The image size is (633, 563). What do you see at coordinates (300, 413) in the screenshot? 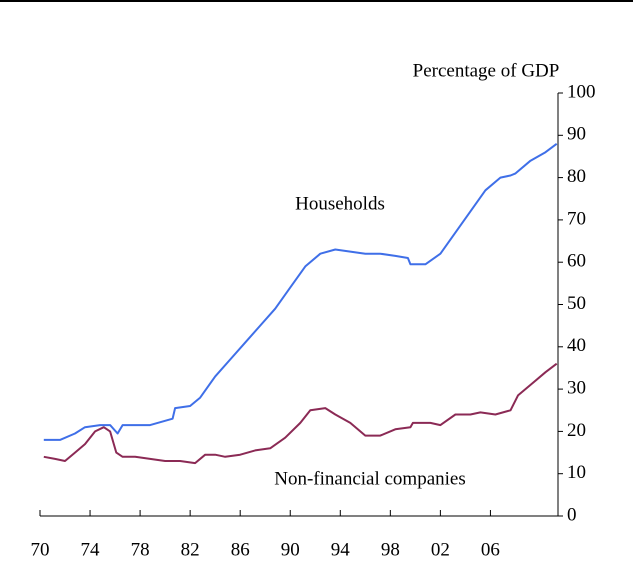
I see `line` at bounding box center [300, 413].